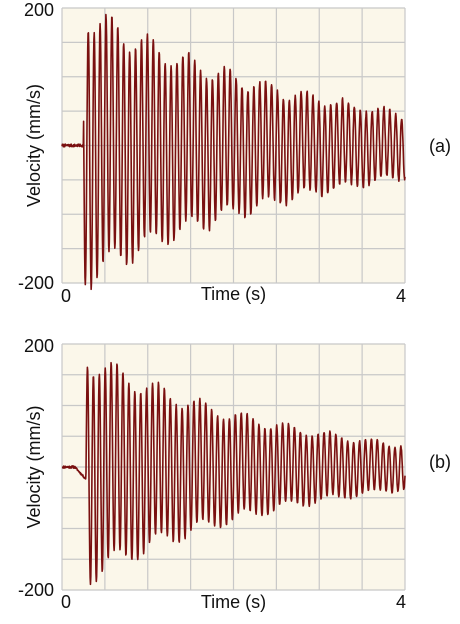 This screenshot has height=624, width=460. Describe the element at coordinates (440, 462) in the screenshot. I see `panel-label: (b)` at that location.